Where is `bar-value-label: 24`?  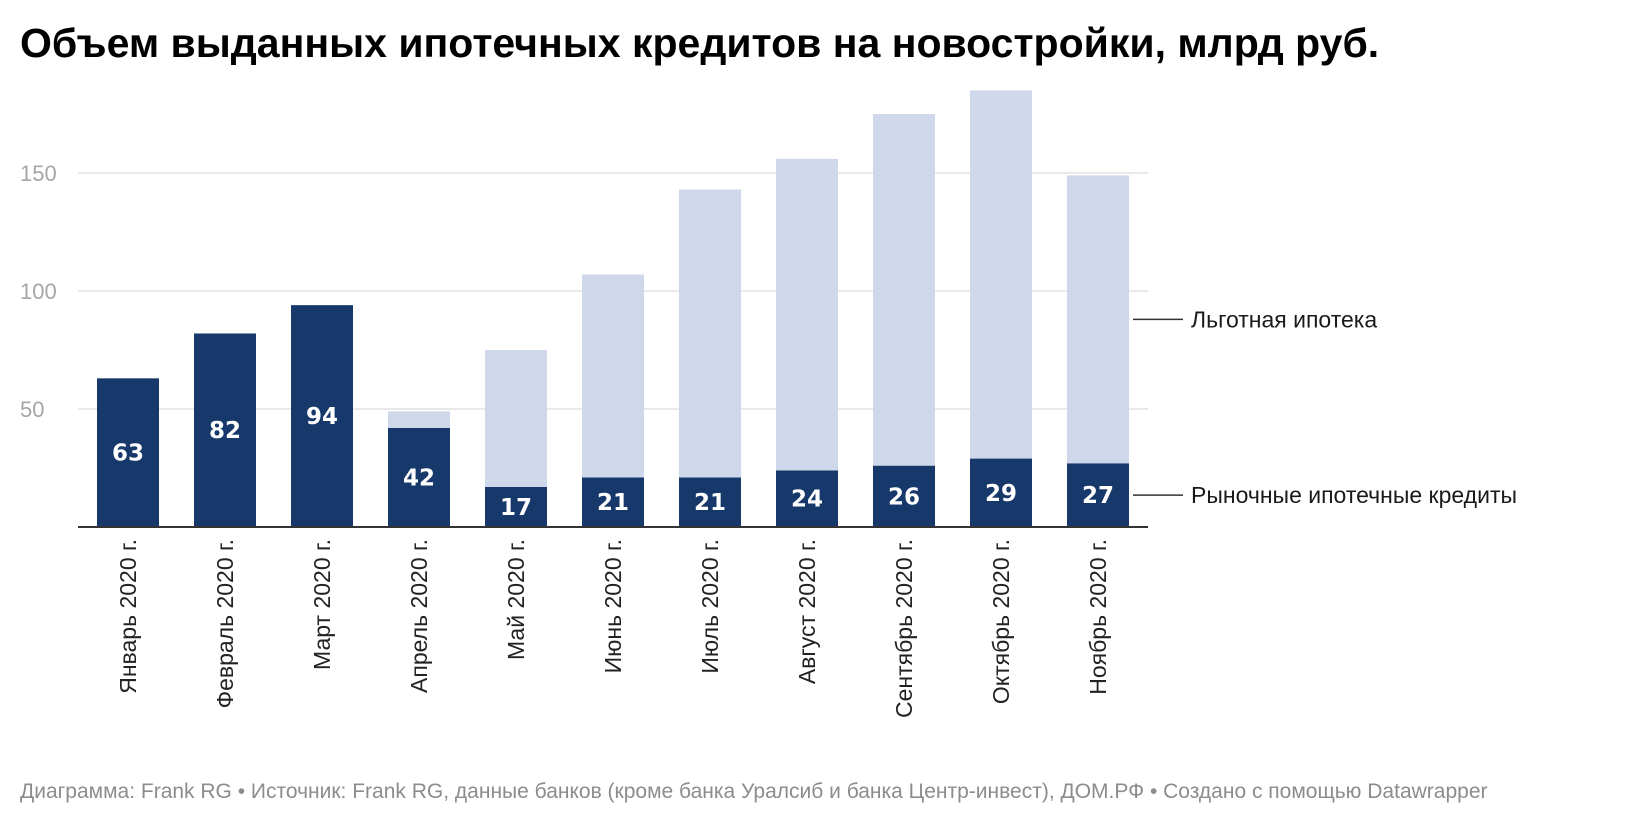
bar-value-label: 24 is located at coordinates (807, 500).